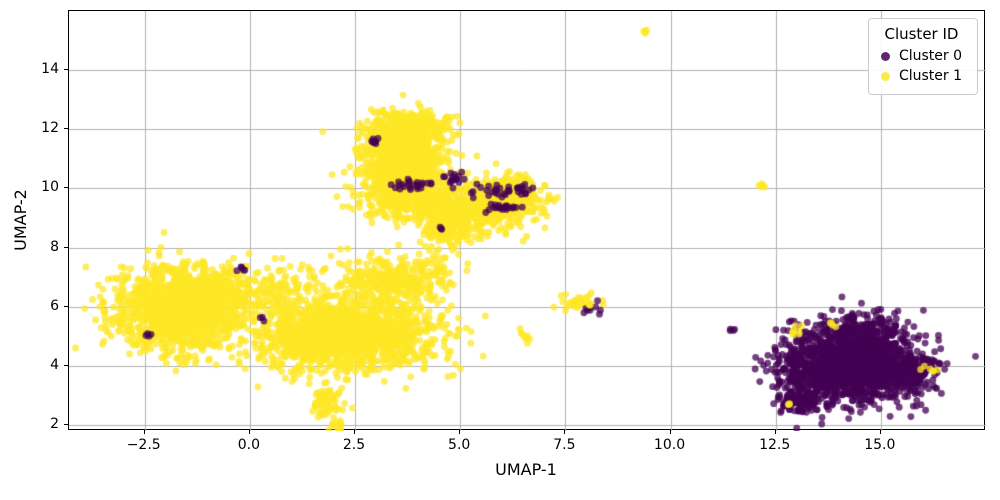 The height and width of the screenshot is (500, 1000). Describe the element at coordinates (50, 187) in the screenshot. I see `y-tick-label: 10` at that location.